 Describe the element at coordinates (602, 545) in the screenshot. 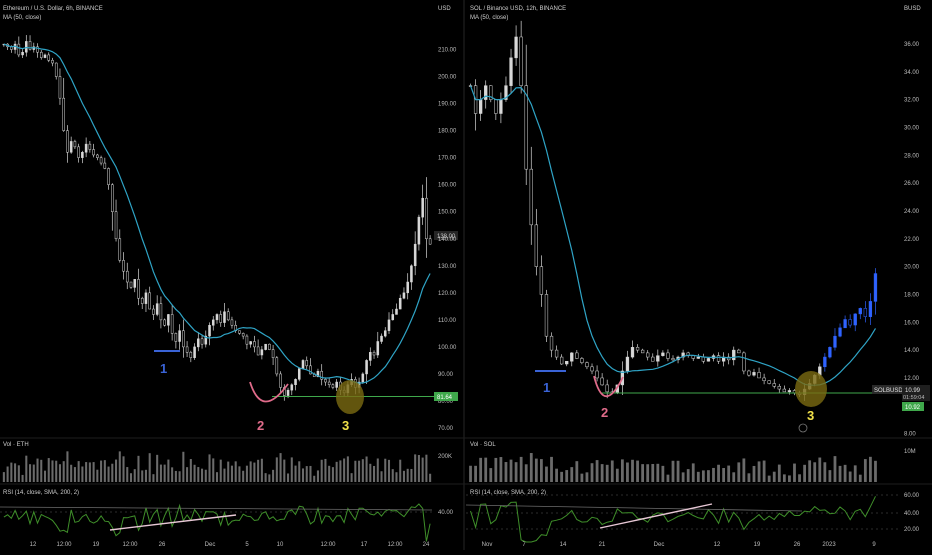

I see `x-tick-label: 21` at that location.